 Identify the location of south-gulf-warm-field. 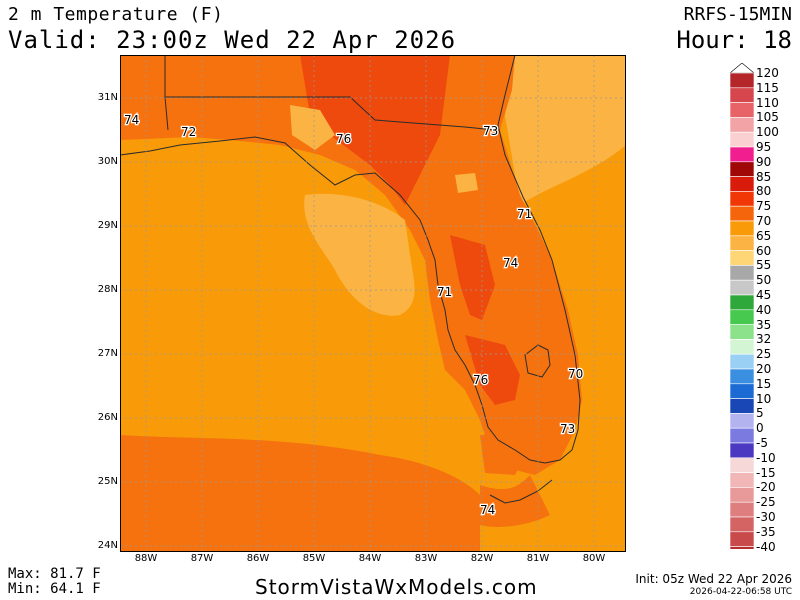
(300, 493).